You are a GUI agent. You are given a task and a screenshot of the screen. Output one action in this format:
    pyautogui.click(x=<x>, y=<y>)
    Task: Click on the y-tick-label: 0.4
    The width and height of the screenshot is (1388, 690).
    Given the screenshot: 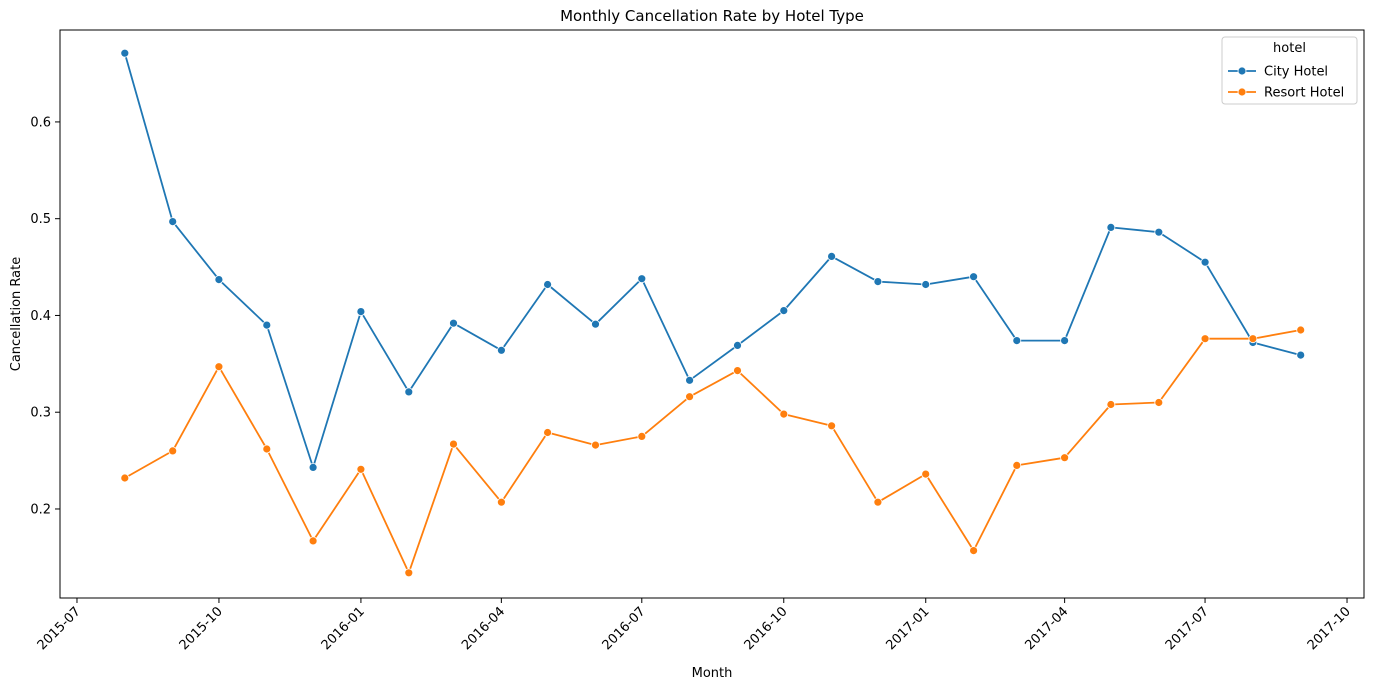 What is the action you would take?
    pyautogui.click(x=40, y=316)
    